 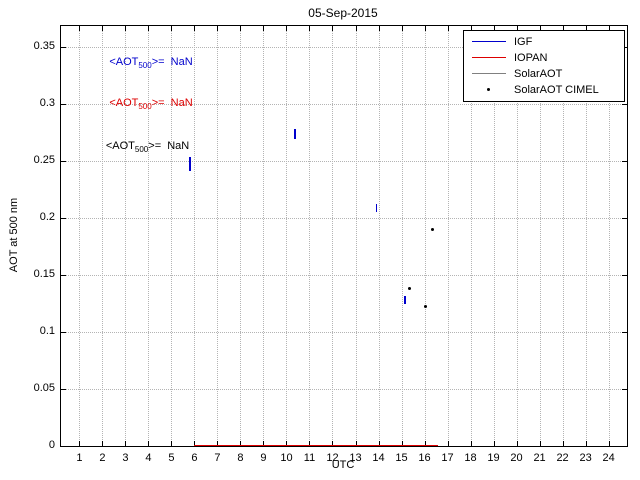 I want to click on x-tick-label: 24, so click(x=608, y=458).